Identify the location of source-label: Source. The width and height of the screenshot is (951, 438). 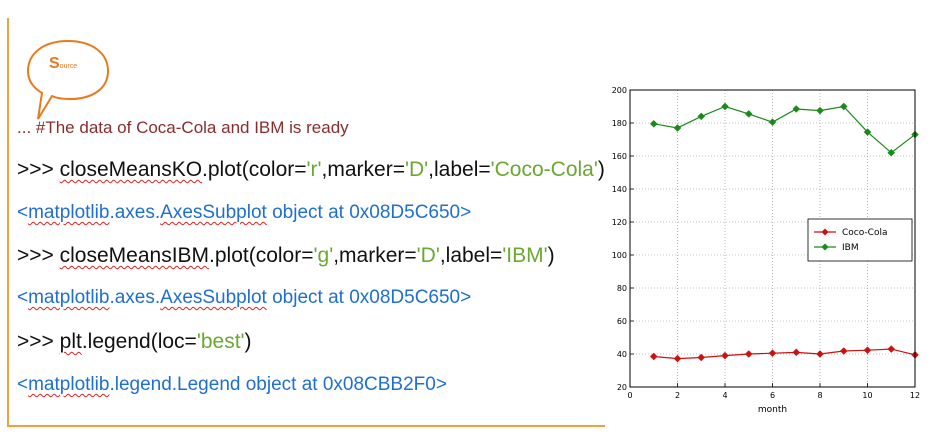
(63, 64).